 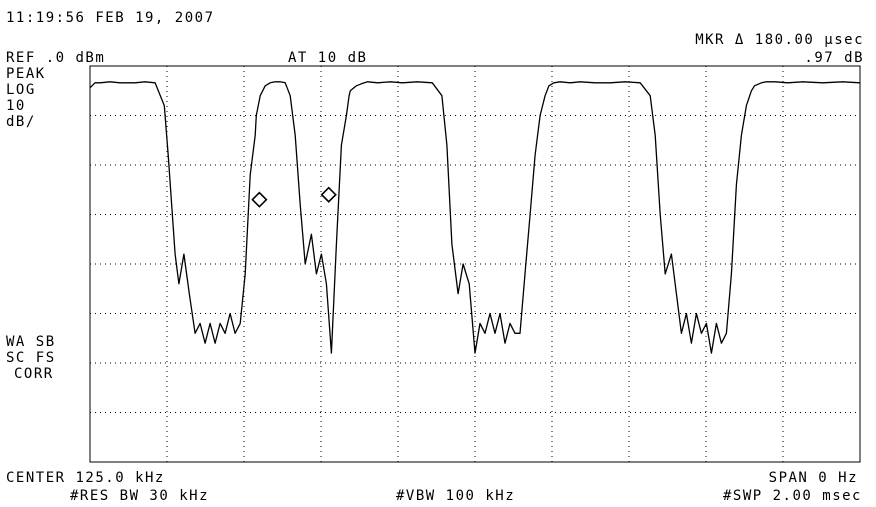 What do you see at coordinates (294, 197) in the screenshot?
I see `marker-group` at bounding box center [294, 197].